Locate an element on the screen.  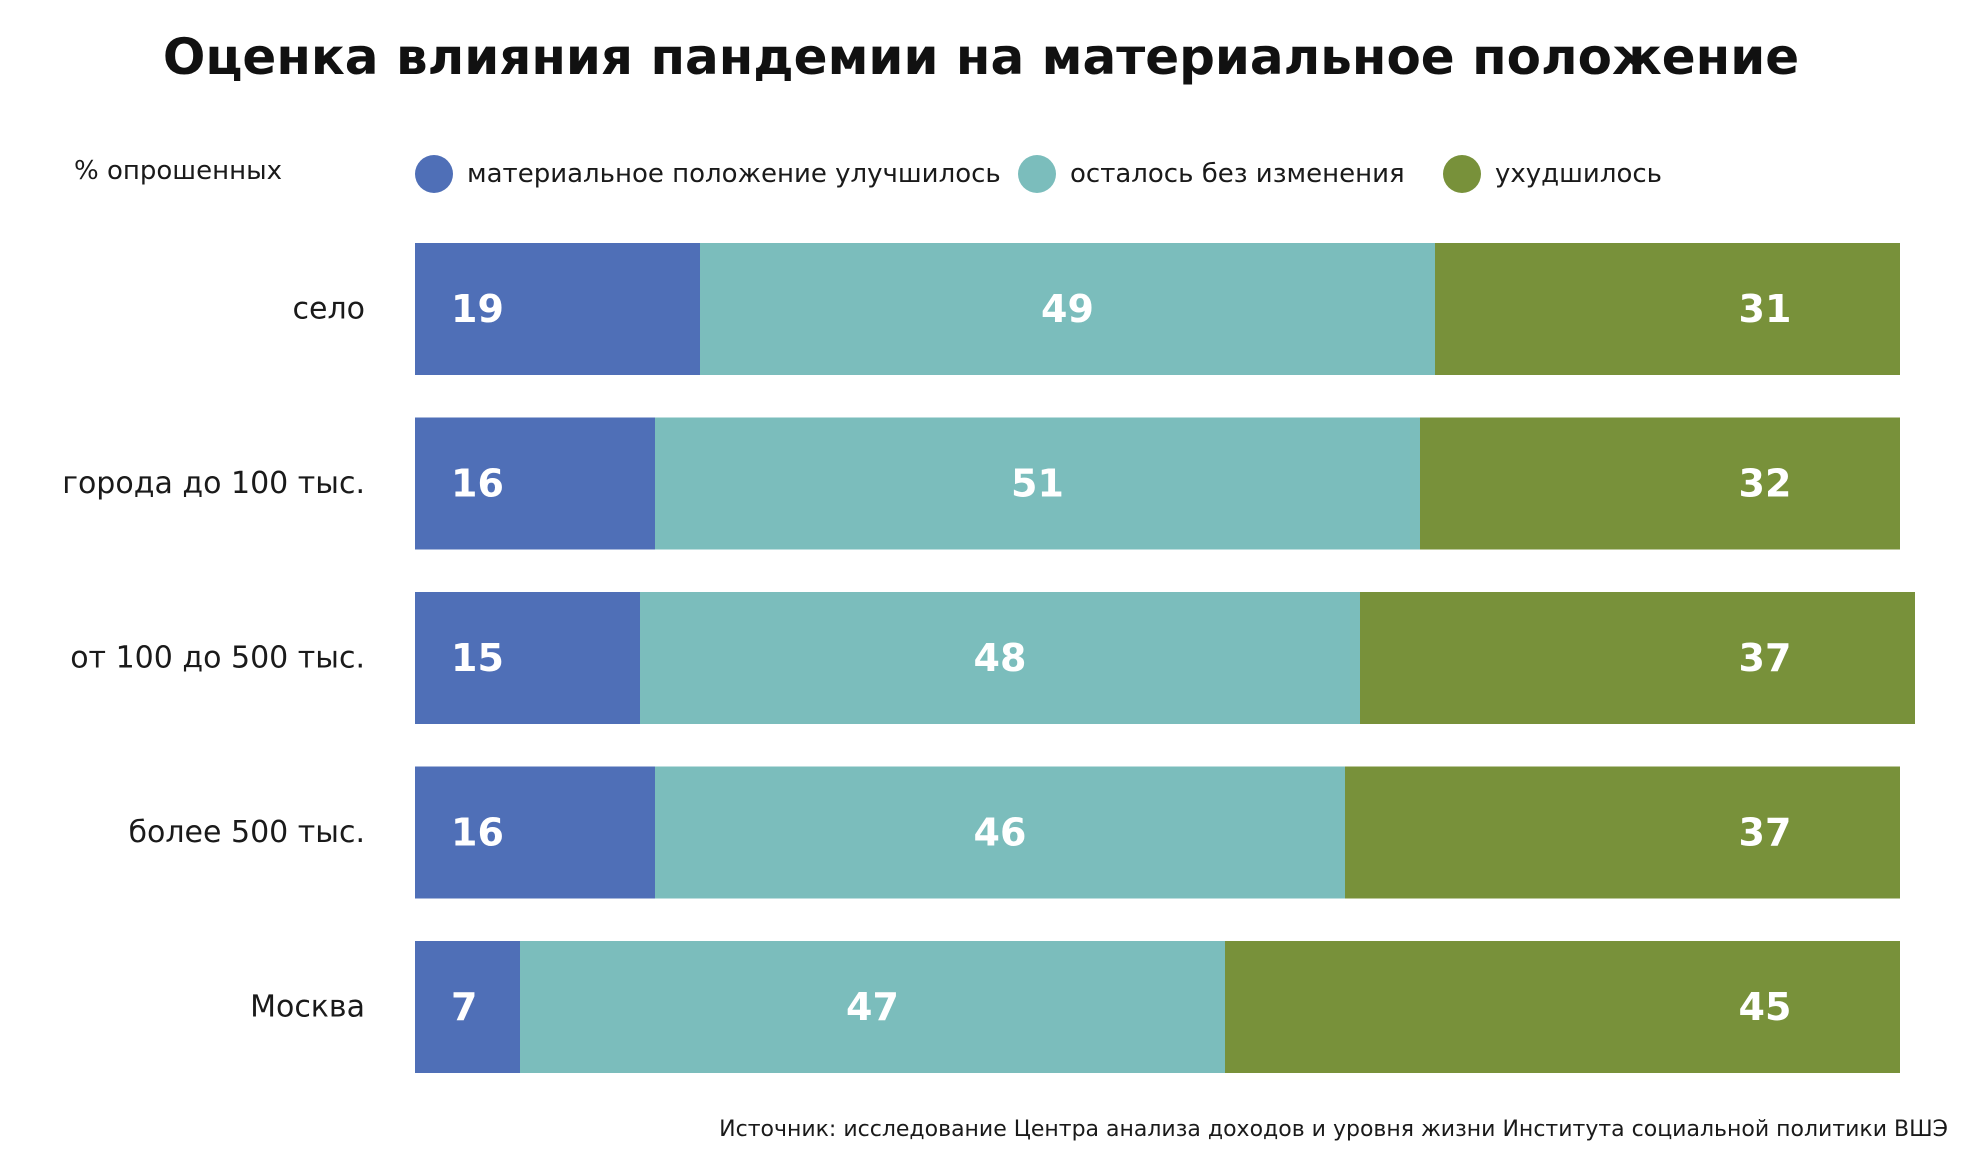
value-label-unchanged: 48 is located at coordinates (1000, 658).